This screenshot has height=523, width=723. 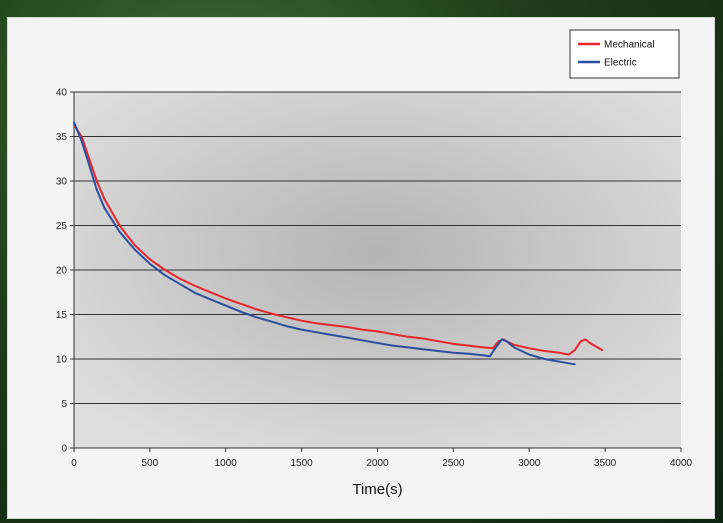 I want to click on y-tick-label: 20, so click(x=62, y=271).